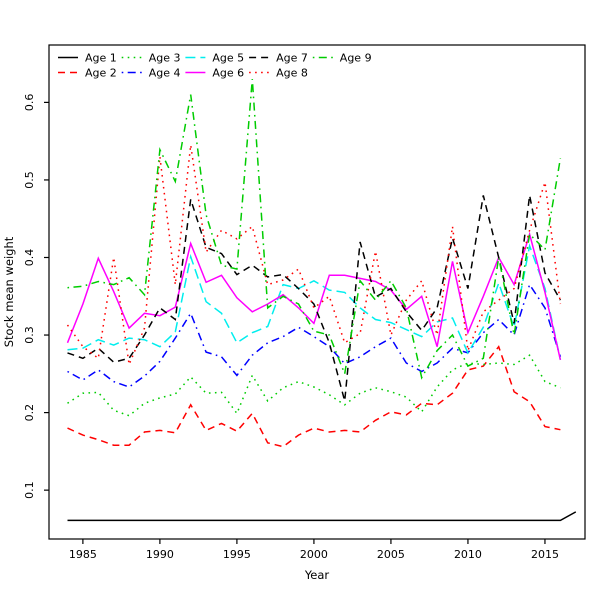 Image resolution: width=600 pixels, height=600 pixels. Describe the element at coordinates (228, 58) in the screenshot. I see `legend-label-age-5: Age 5` at that location.